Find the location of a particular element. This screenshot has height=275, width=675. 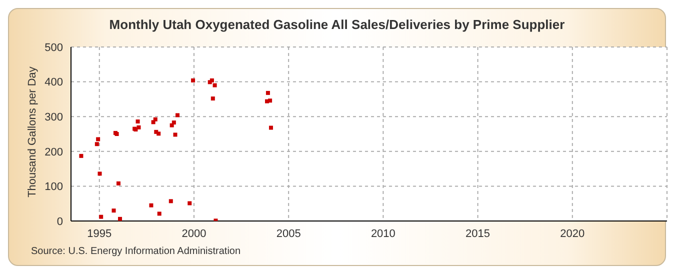

x-tick-label: 2000 is located at coordinates (194, 234).